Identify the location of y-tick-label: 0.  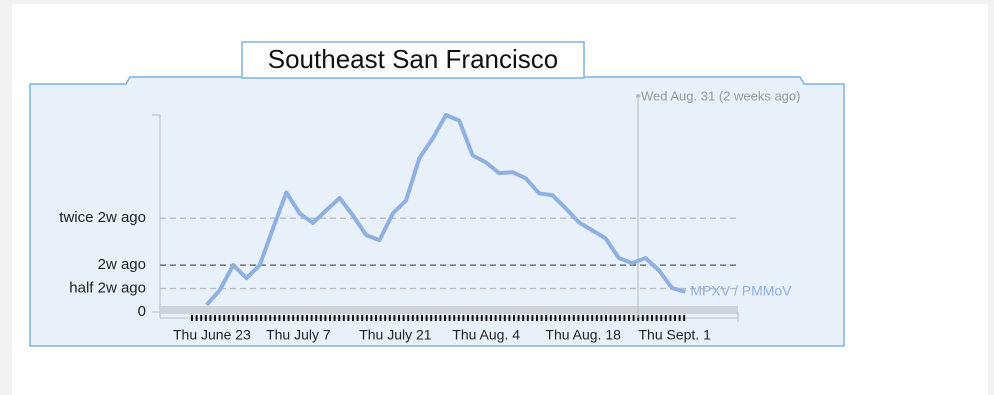
(142, 311).